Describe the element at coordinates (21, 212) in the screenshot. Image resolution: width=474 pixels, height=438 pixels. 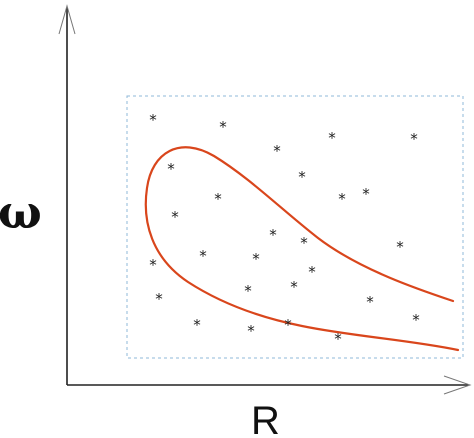
I see `y-axis-label: ω` at that location.